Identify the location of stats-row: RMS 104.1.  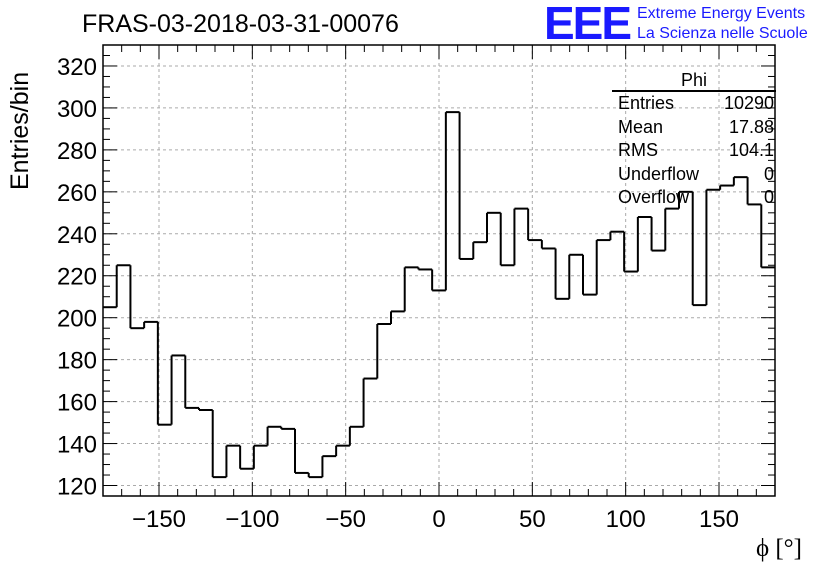
(694, 151).